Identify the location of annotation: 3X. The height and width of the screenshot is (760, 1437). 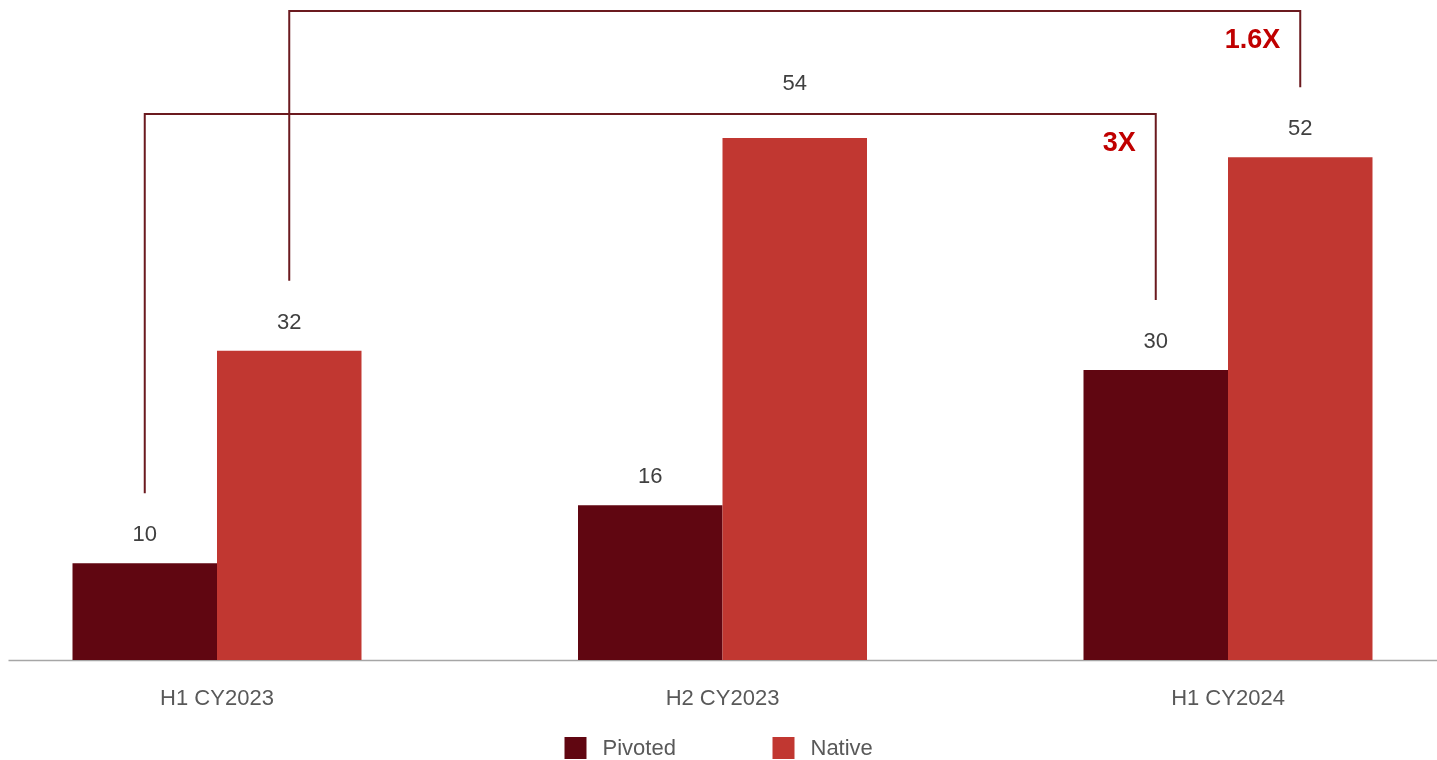
(1119, 142).